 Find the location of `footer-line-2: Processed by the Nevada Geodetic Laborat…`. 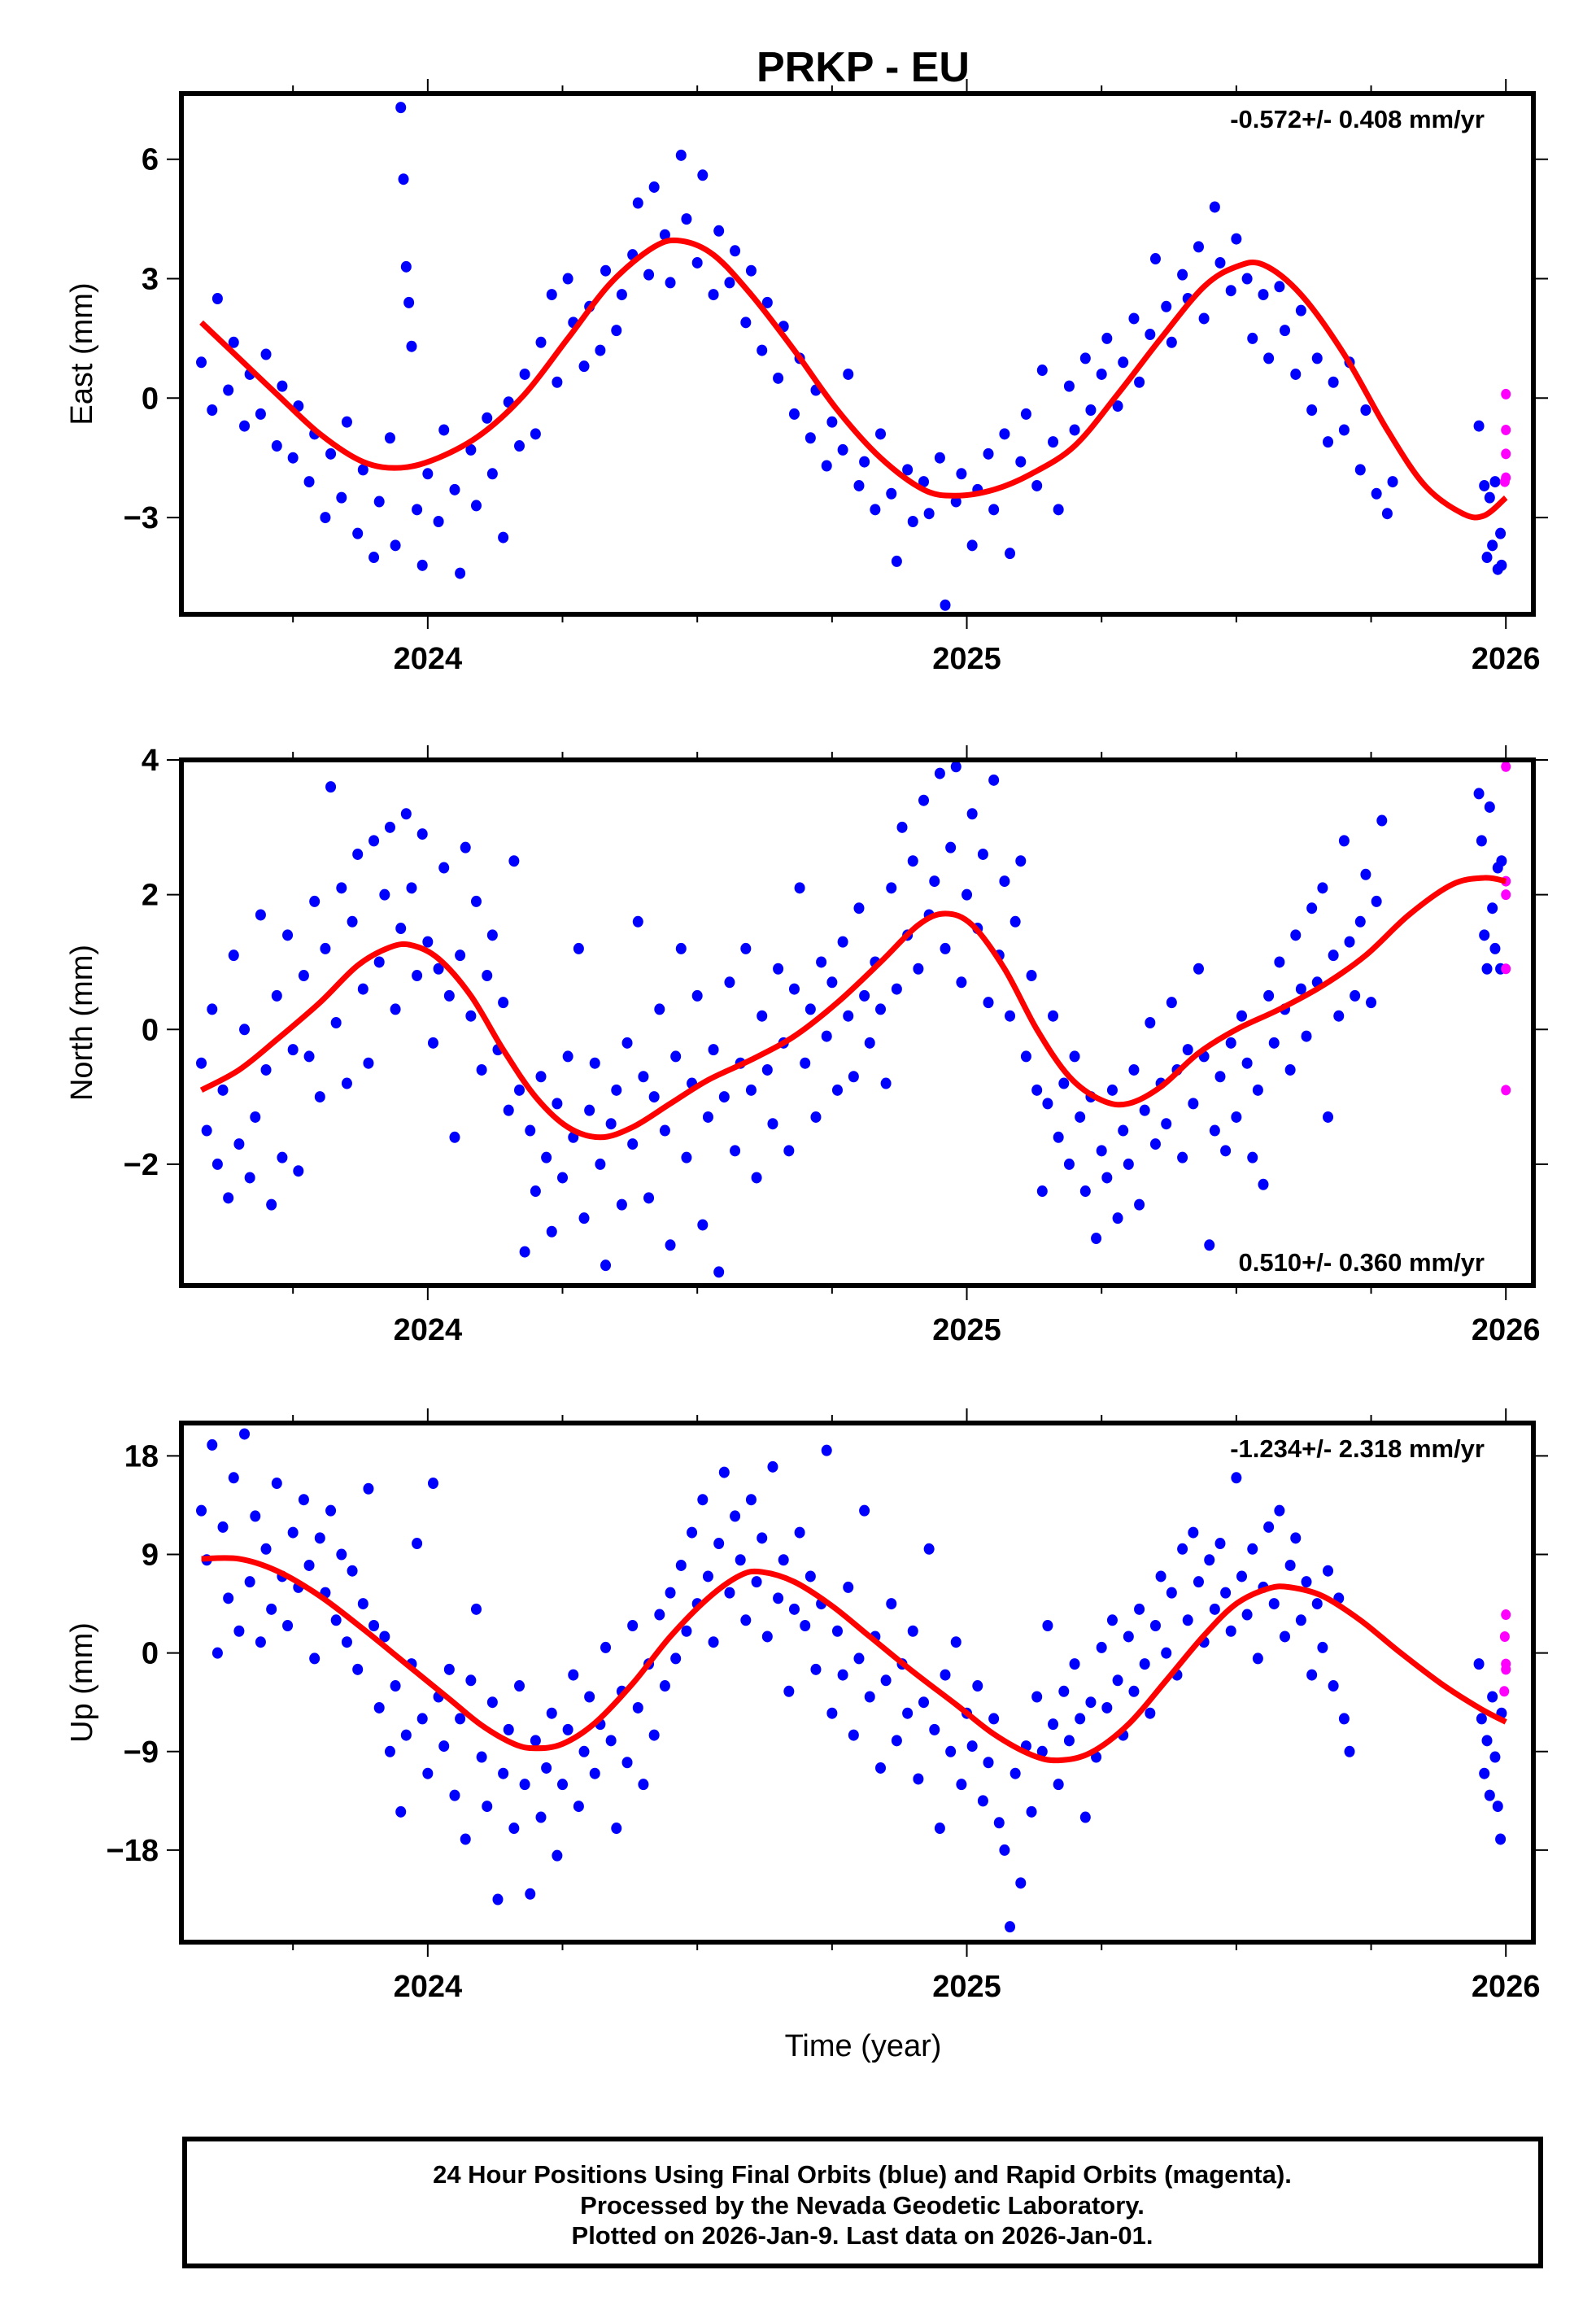

footer-line-2: Processed by the Nevada Geodetic Laborat… is located at coordinates (862, 2205).